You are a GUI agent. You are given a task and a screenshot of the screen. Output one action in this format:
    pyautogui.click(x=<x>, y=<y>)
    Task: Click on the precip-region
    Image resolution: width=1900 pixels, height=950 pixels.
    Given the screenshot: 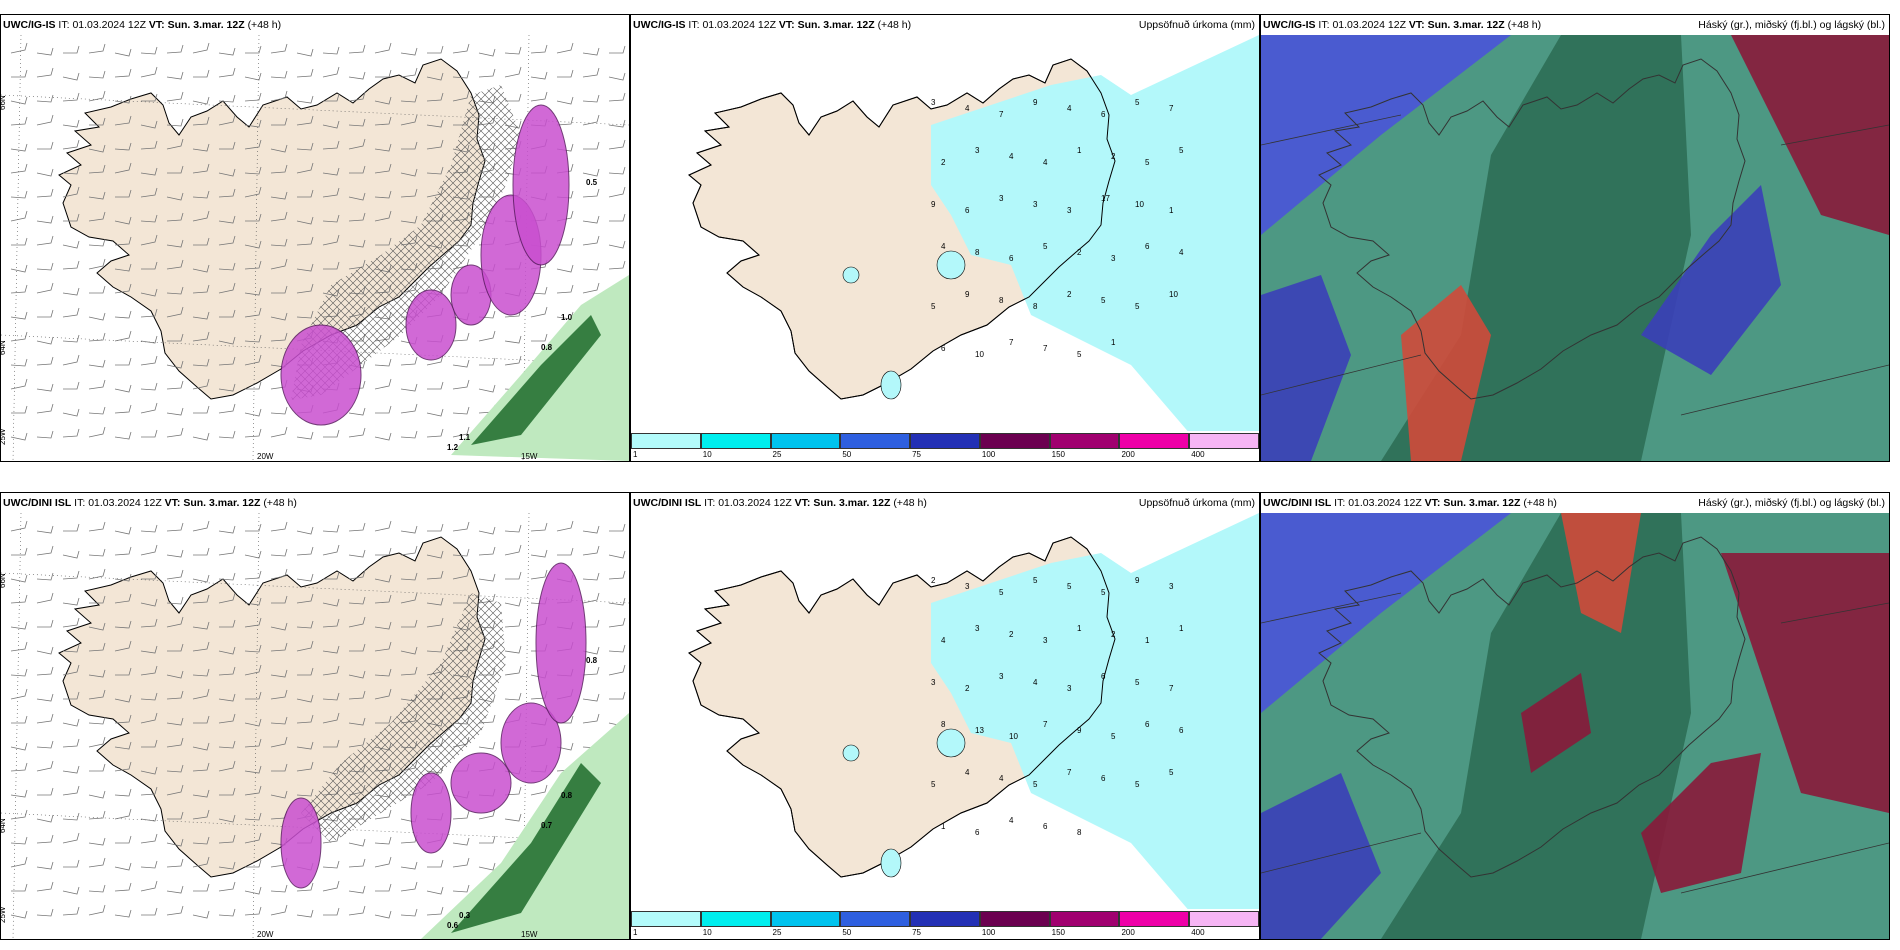 What is the action you would take?
    pyautogui.click(x=1095, y=713)
    